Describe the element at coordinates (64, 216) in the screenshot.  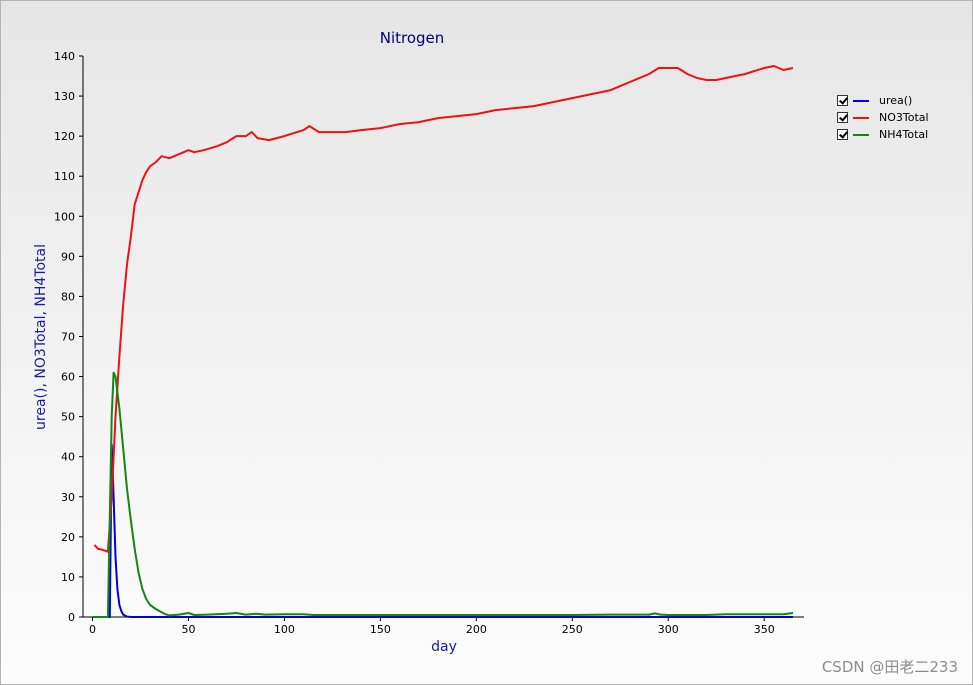
I see `y-tick-label: 100` at that location.